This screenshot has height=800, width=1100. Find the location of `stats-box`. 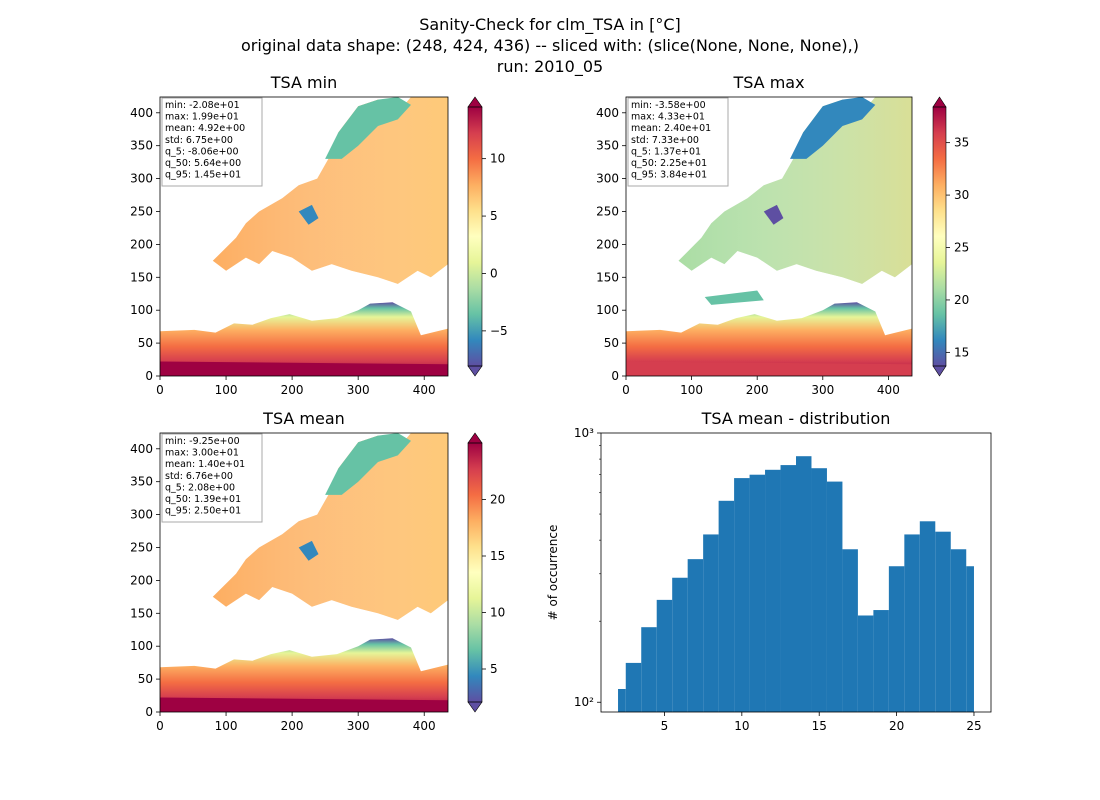

stats-box is located at coordinates (212, 478).